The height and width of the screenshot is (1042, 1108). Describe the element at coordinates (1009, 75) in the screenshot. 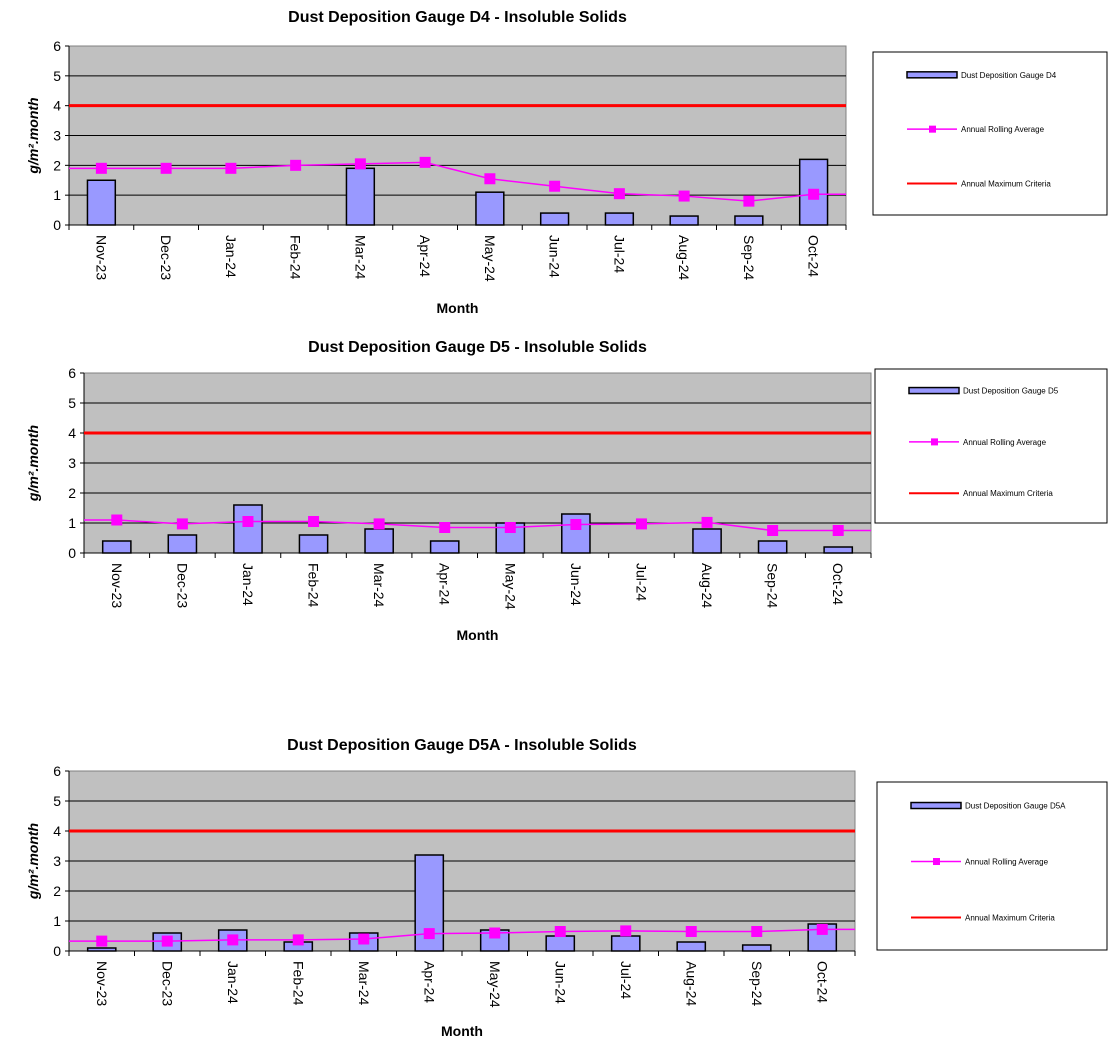

I see `legend-label: Dust Deposition Gauge D4` at that location.